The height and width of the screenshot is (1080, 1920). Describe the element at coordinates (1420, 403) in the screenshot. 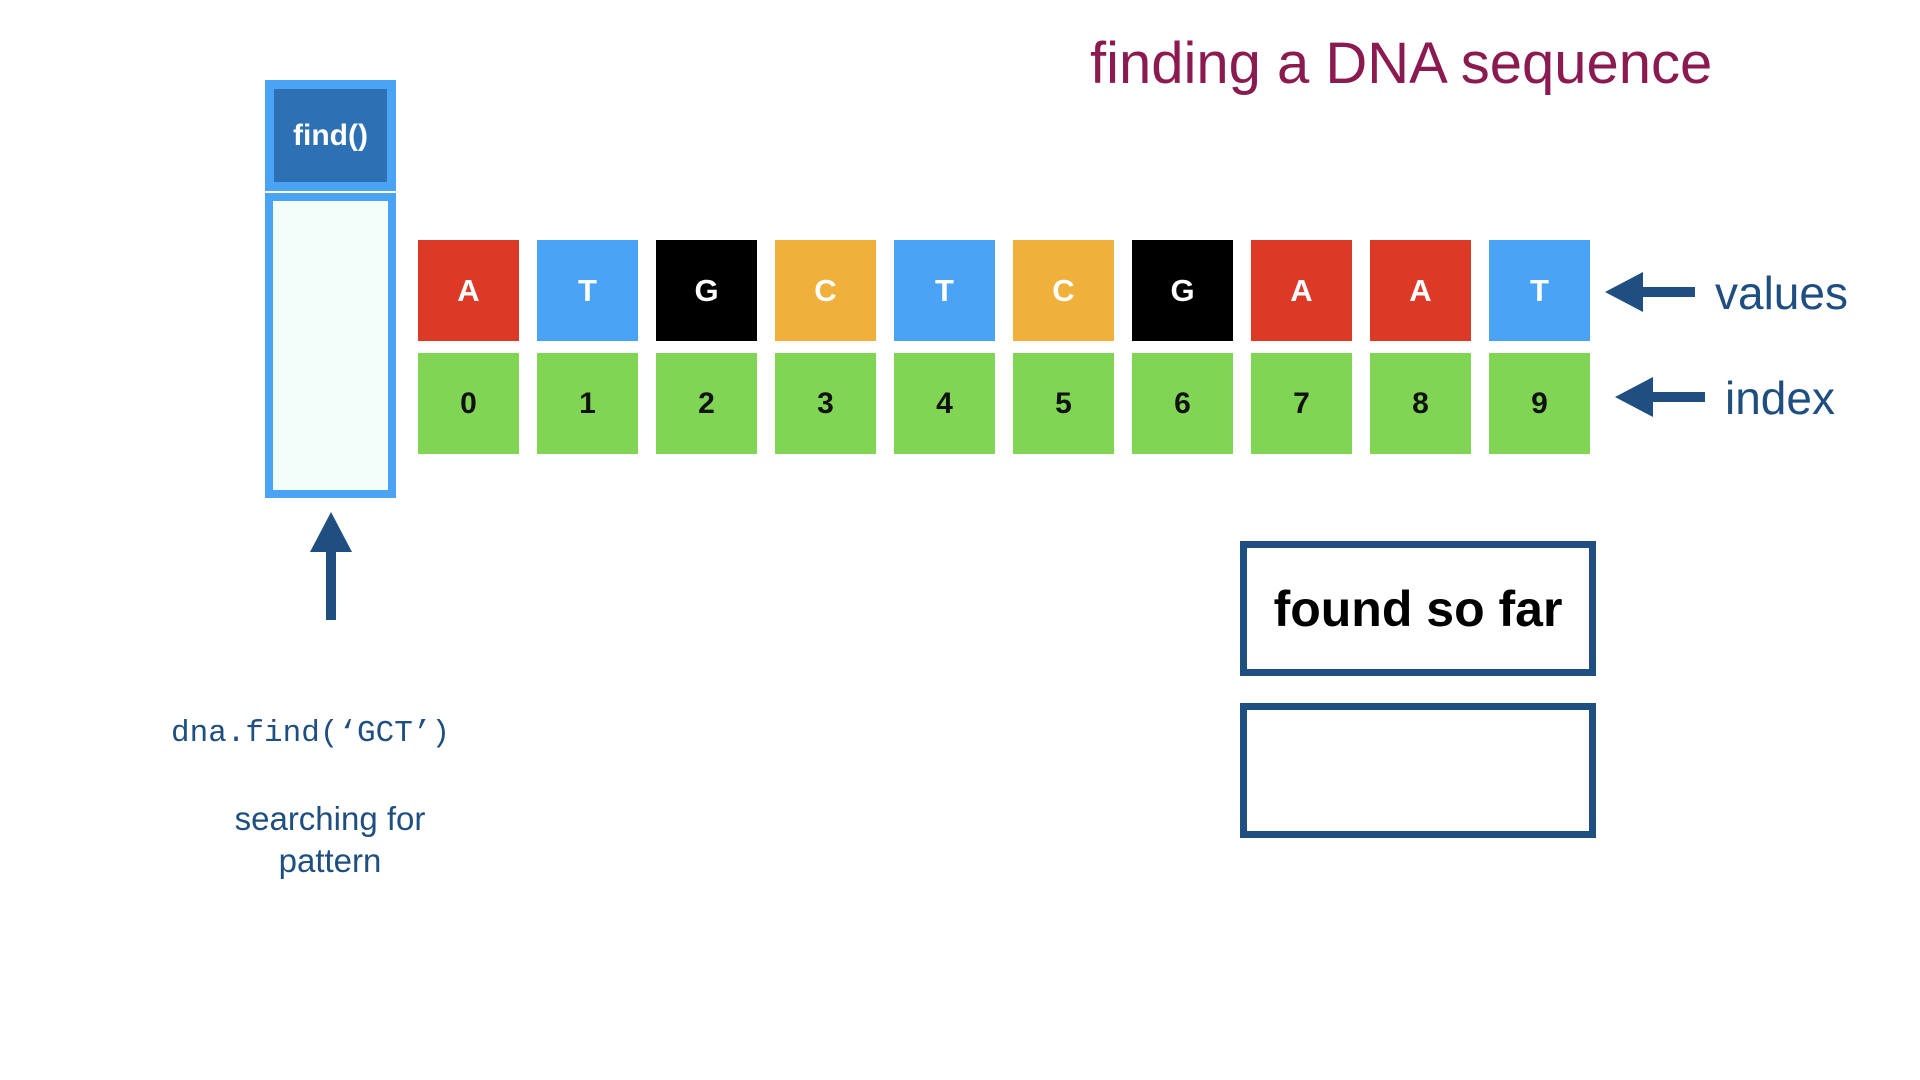

I see `index-cell: 8` at that location.